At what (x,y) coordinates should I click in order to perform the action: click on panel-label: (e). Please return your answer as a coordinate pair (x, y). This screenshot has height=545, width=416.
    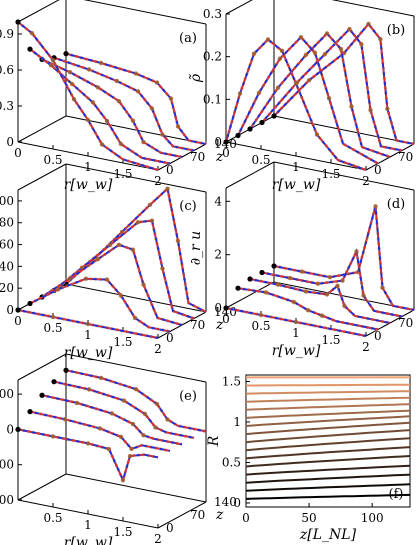
    Looking at the image, I should click on (188, 396).